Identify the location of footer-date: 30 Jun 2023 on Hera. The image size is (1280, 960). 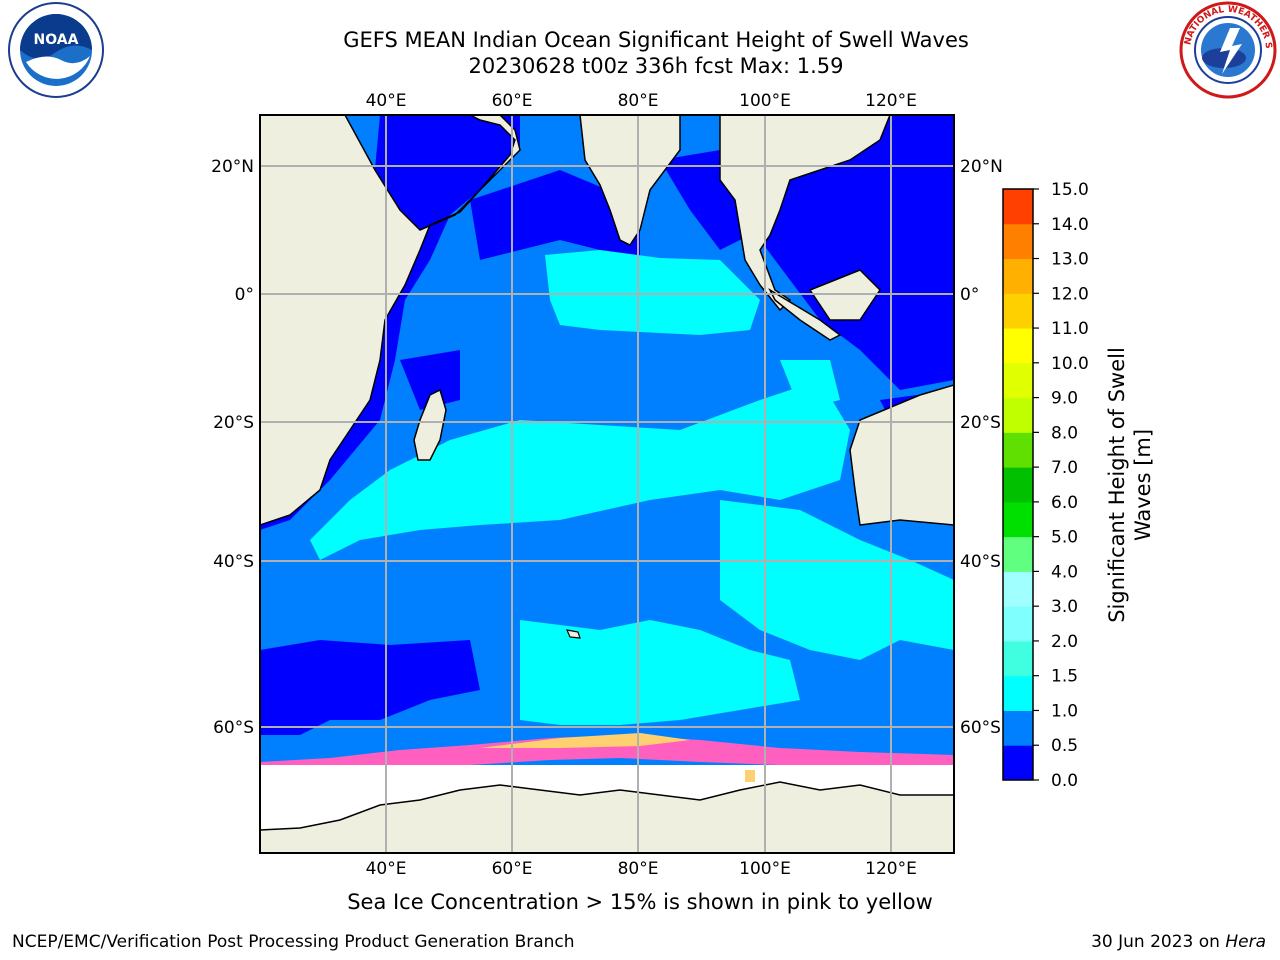
(1178, 942).